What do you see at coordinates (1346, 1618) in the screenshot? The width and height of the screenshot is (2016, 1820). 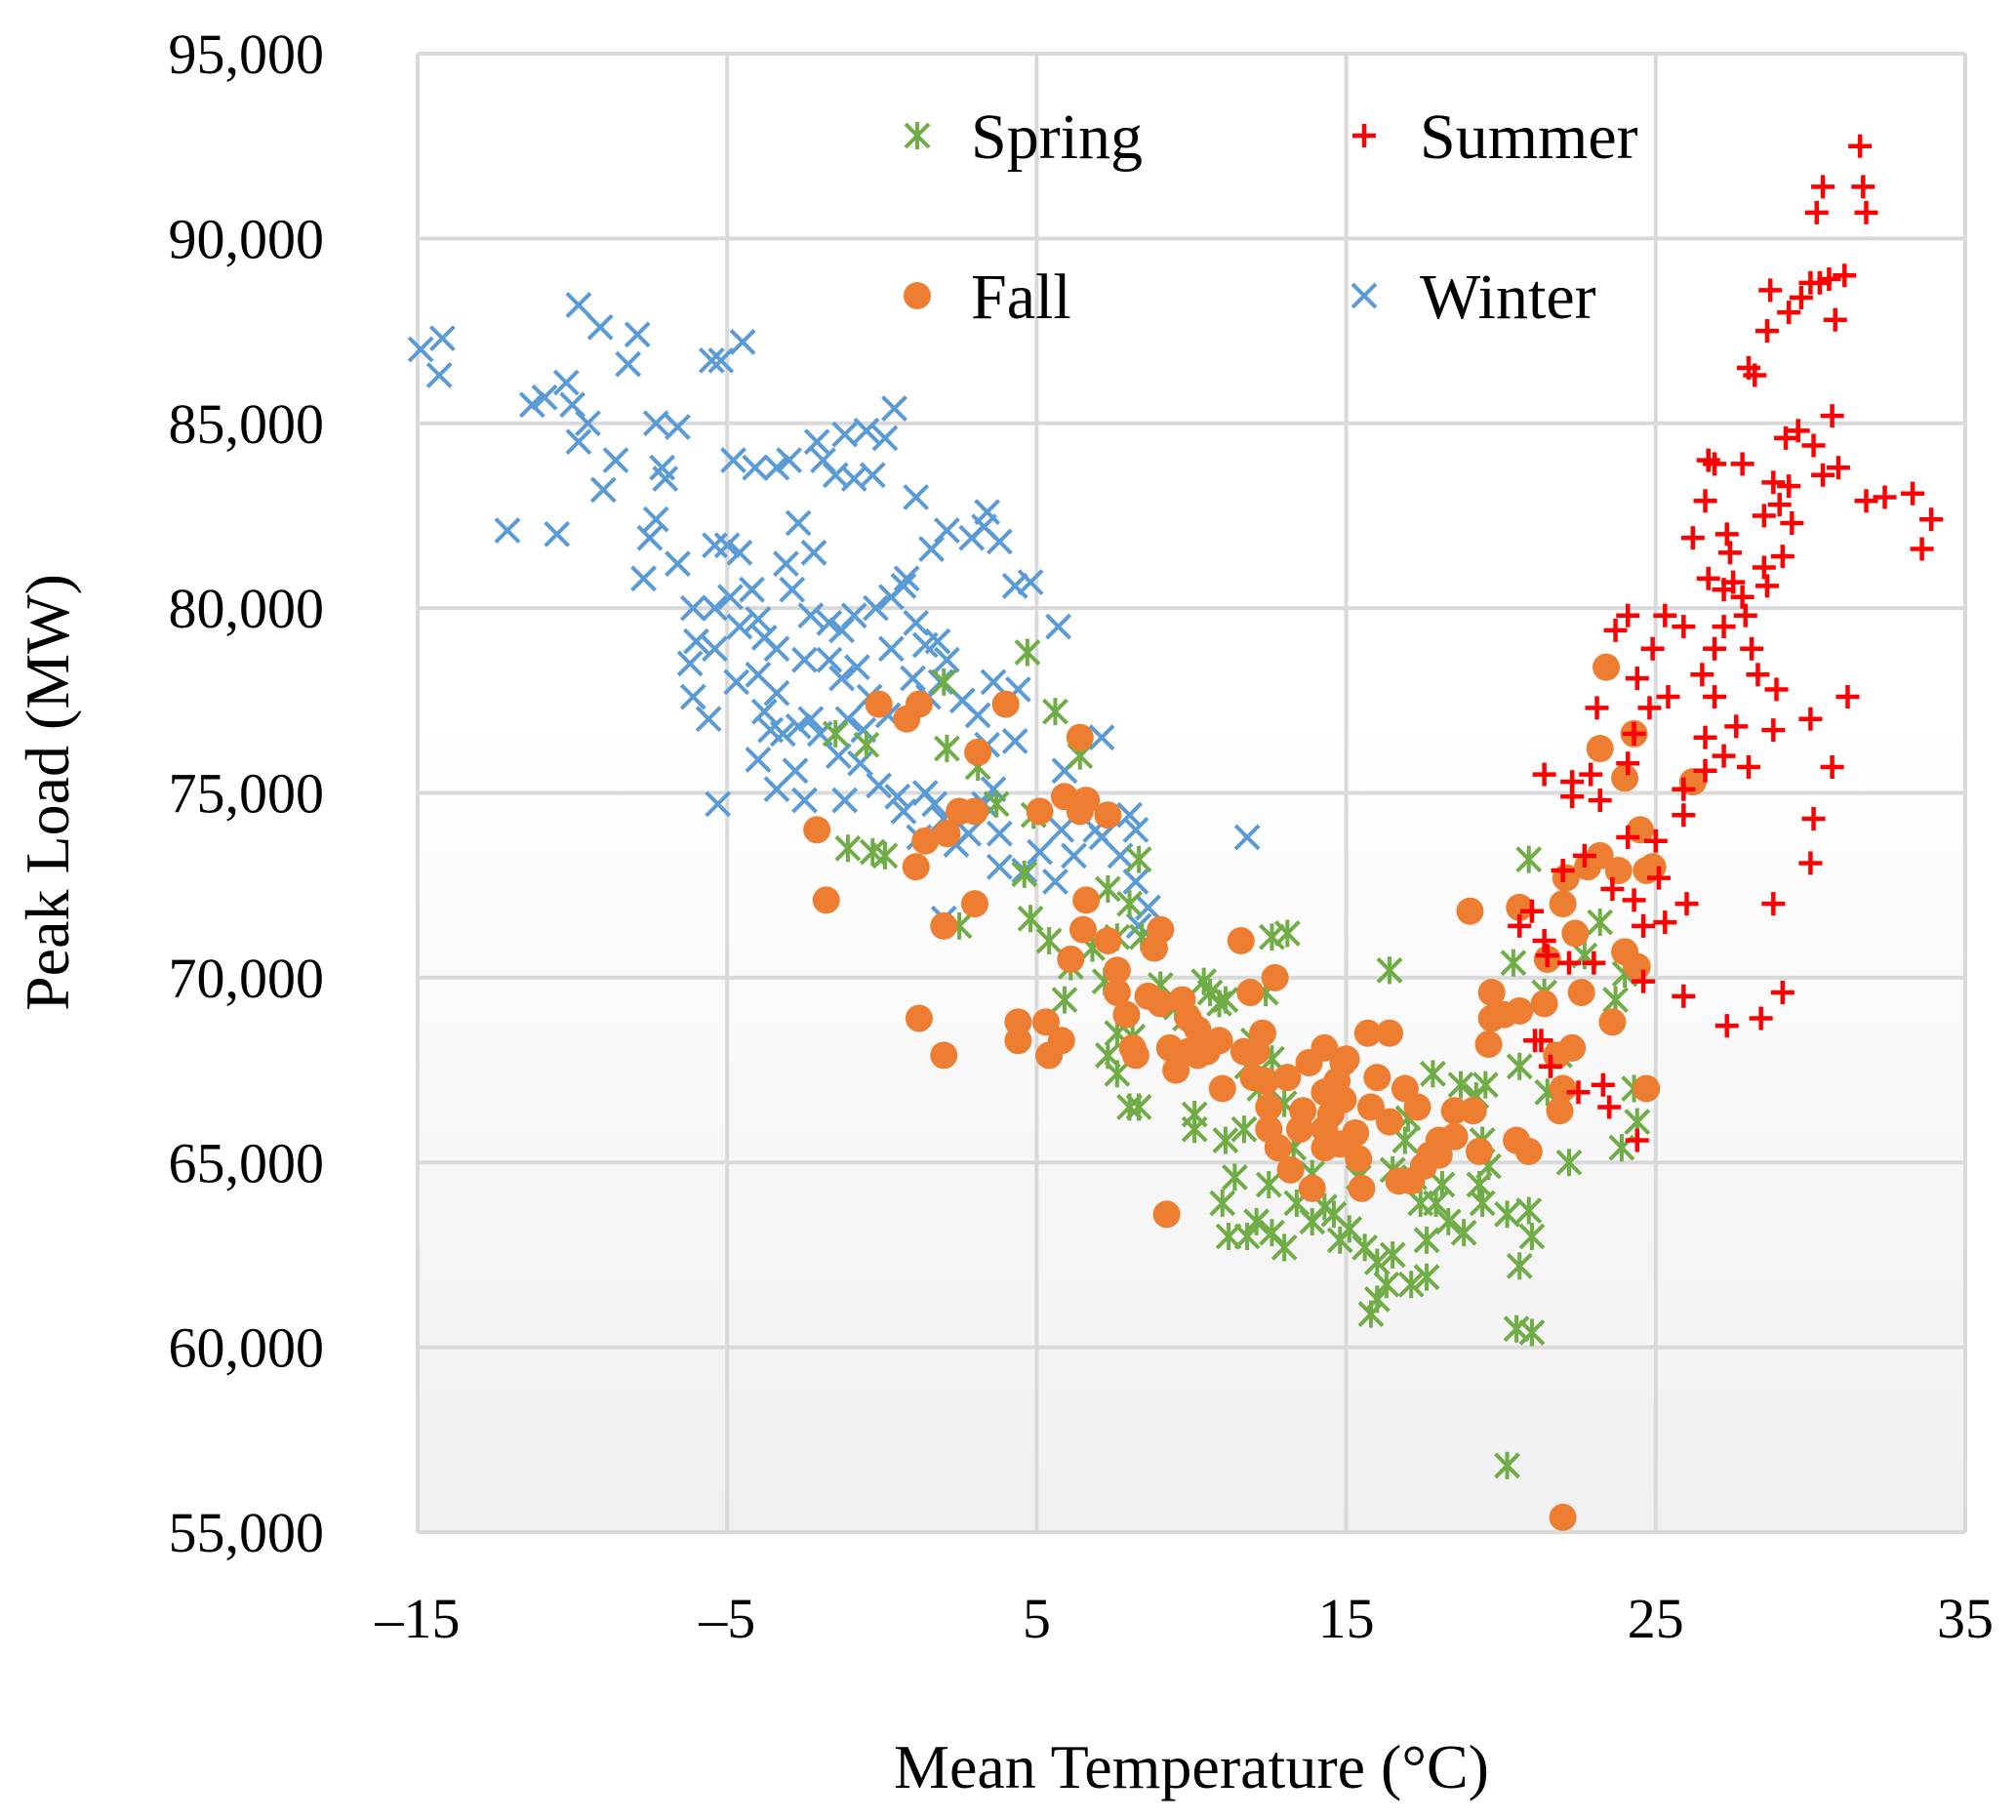 I see `x-tick-label: 15` at bounding box center [1346, 1618].